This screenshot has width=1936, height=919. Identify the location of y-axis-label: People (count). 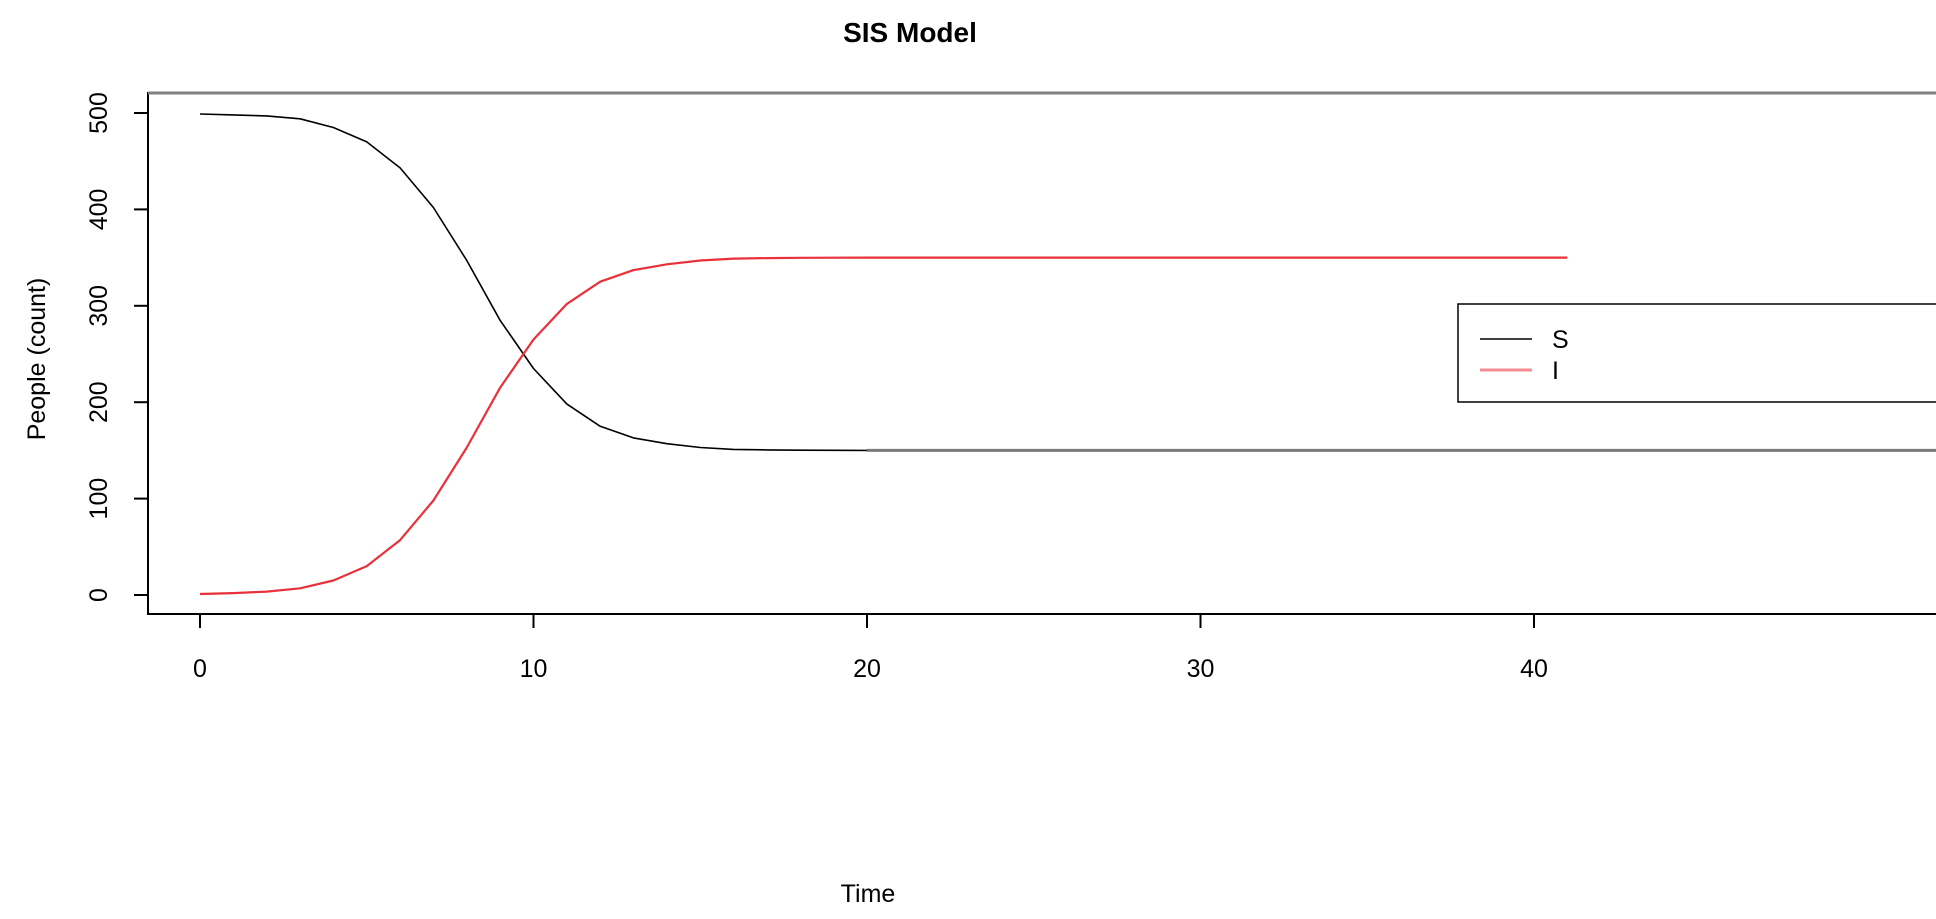
(37, 359).